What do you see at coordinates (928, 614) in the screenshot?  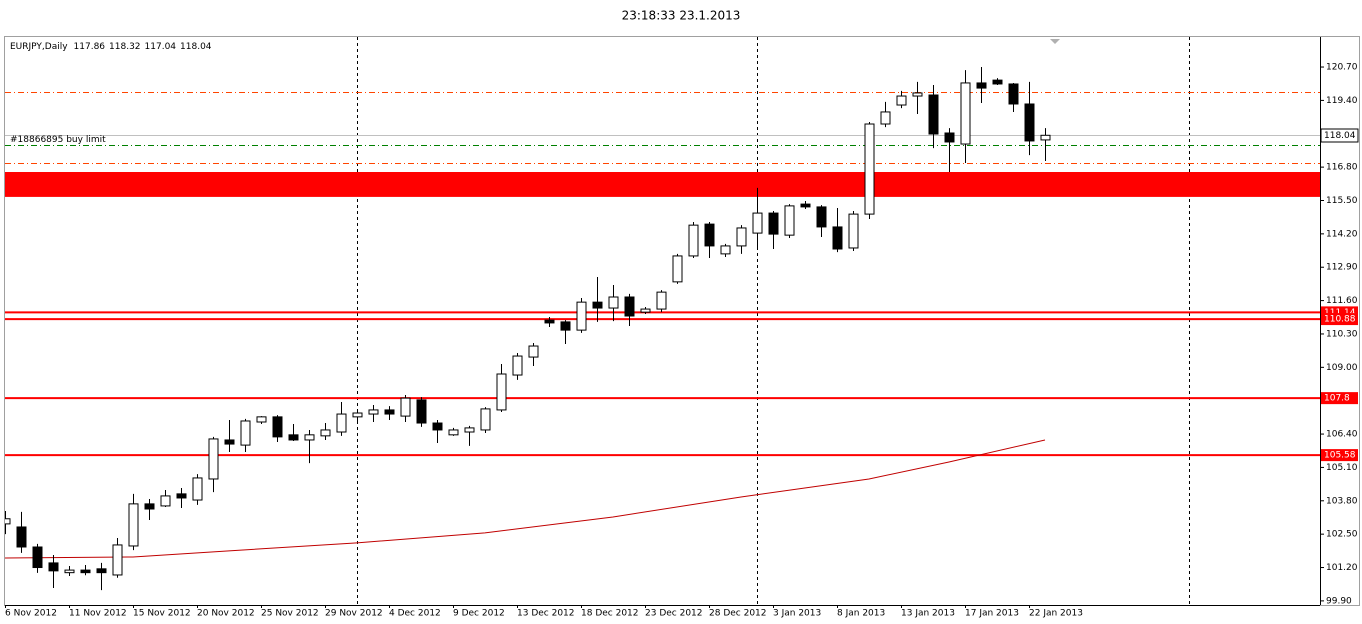 I see `x-tick-label: 13 Jan 2013` at bounding box center [928, 614].